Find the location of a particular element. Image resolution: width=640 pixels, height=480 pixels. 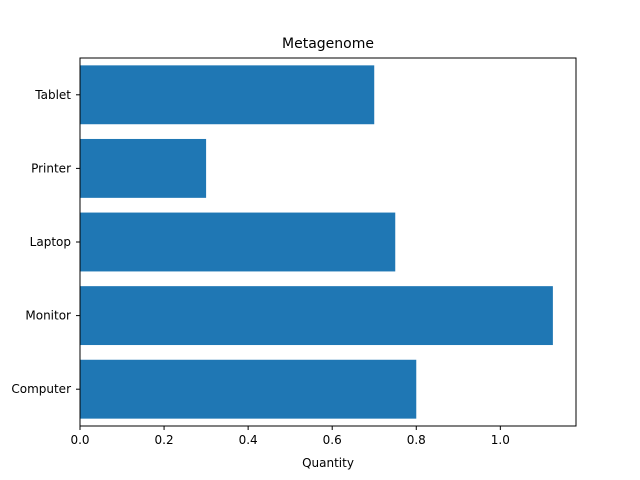

x-axis-ticks: 0.0 0.2 0.4 0.6 0.8 1.0 is located at coordinates (290, 436).